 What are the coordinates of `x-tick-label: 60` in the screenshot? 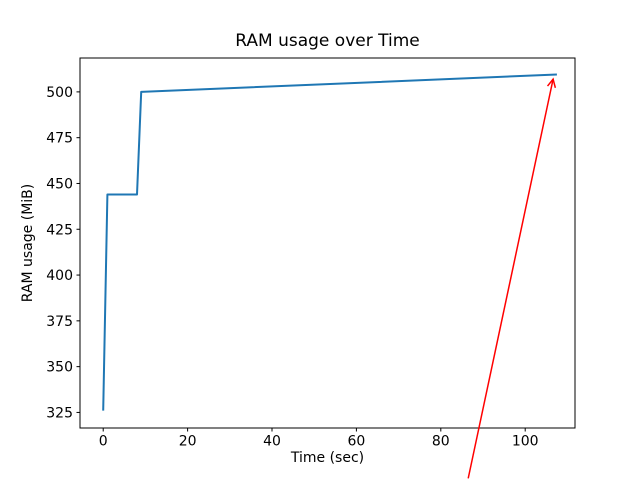 It's located at (356, 442).